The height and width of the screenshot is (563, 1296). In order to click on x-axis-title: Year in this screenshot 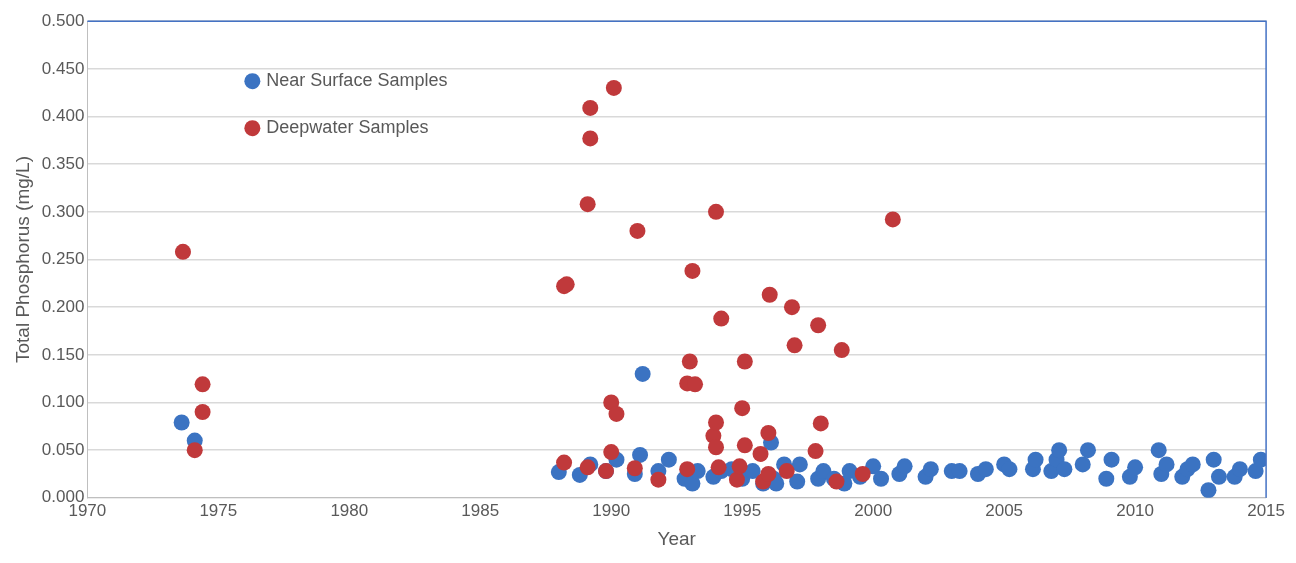, I will do `click(677, 538)`.